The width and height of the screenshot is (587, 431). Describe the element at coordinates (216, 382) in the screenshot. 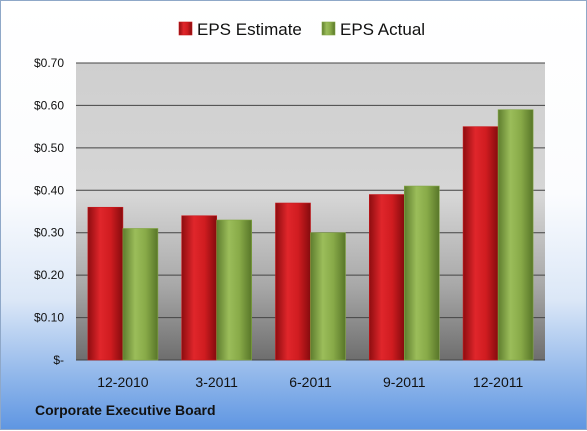

I see `x-tick-label: 3-2011` at that location.